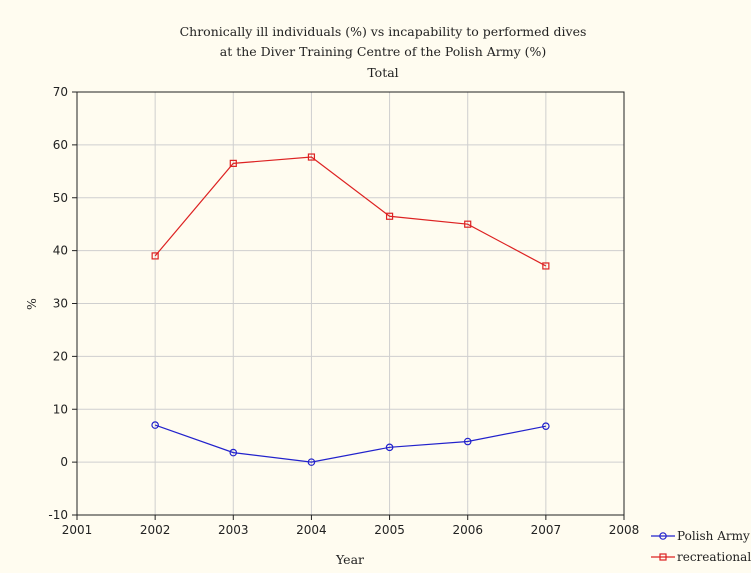 The image size is (751, 573). Describe the element at coordinates (701, 546) in the screenshot. I see `chart-legend: Polish Army recreational` at that location.